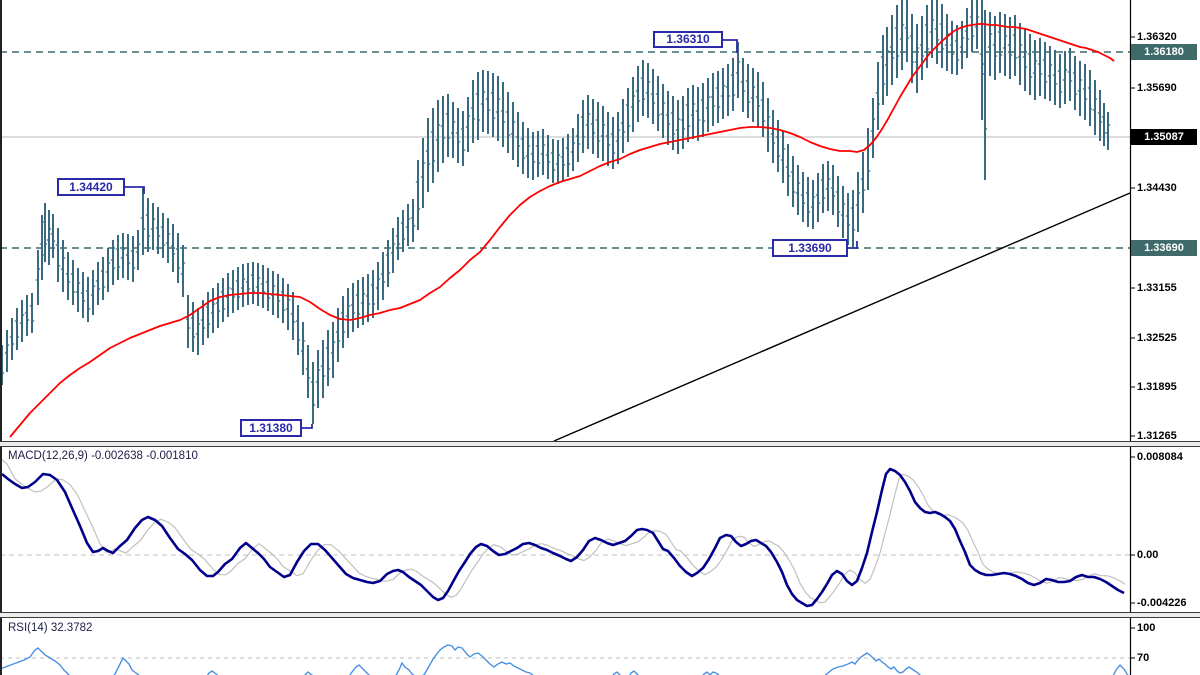 Image resolution: width=1200 pixels, height=675 pixels. What do you see at coordinates (1157, 387) in the screenshot?
I see `axis-label-1.31895: 1.31895` at bounding box center [1157, 387].